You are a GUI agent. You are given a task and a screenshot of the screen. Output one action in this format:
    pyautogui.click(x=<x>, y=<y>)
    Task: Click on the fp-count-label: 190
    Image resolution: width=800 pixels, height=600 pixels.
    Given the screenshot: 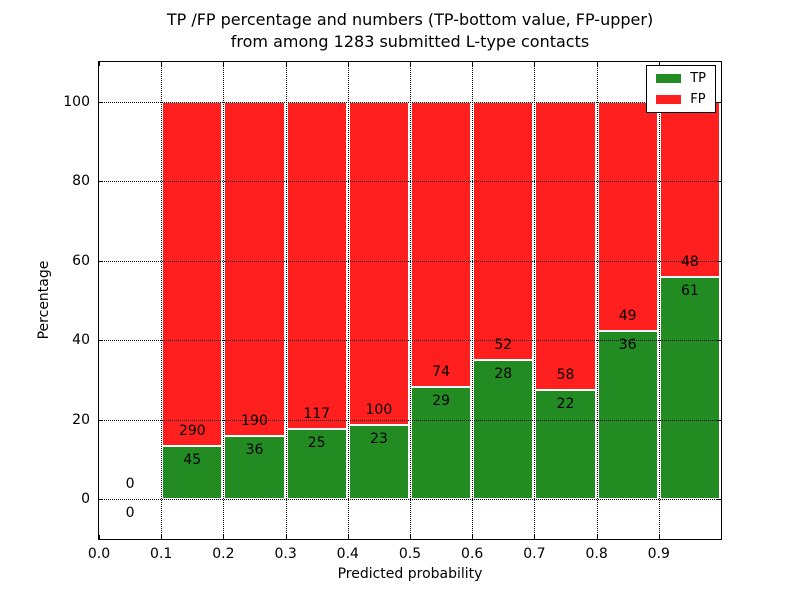 What is the action you would take?
    pyautogui.click(x=254, y=420)
    